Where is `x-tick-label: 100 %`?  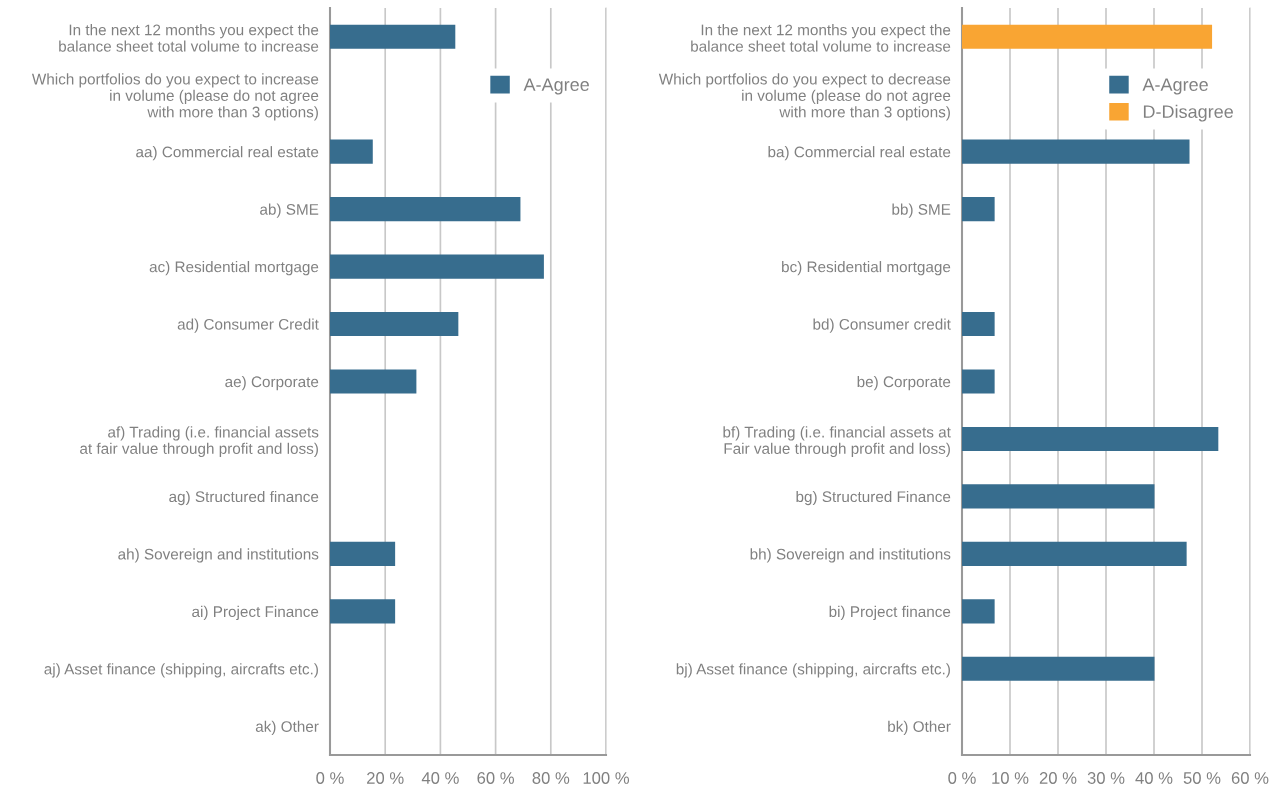
x-tick-label: 100 % is located at coordinates (606, 778).